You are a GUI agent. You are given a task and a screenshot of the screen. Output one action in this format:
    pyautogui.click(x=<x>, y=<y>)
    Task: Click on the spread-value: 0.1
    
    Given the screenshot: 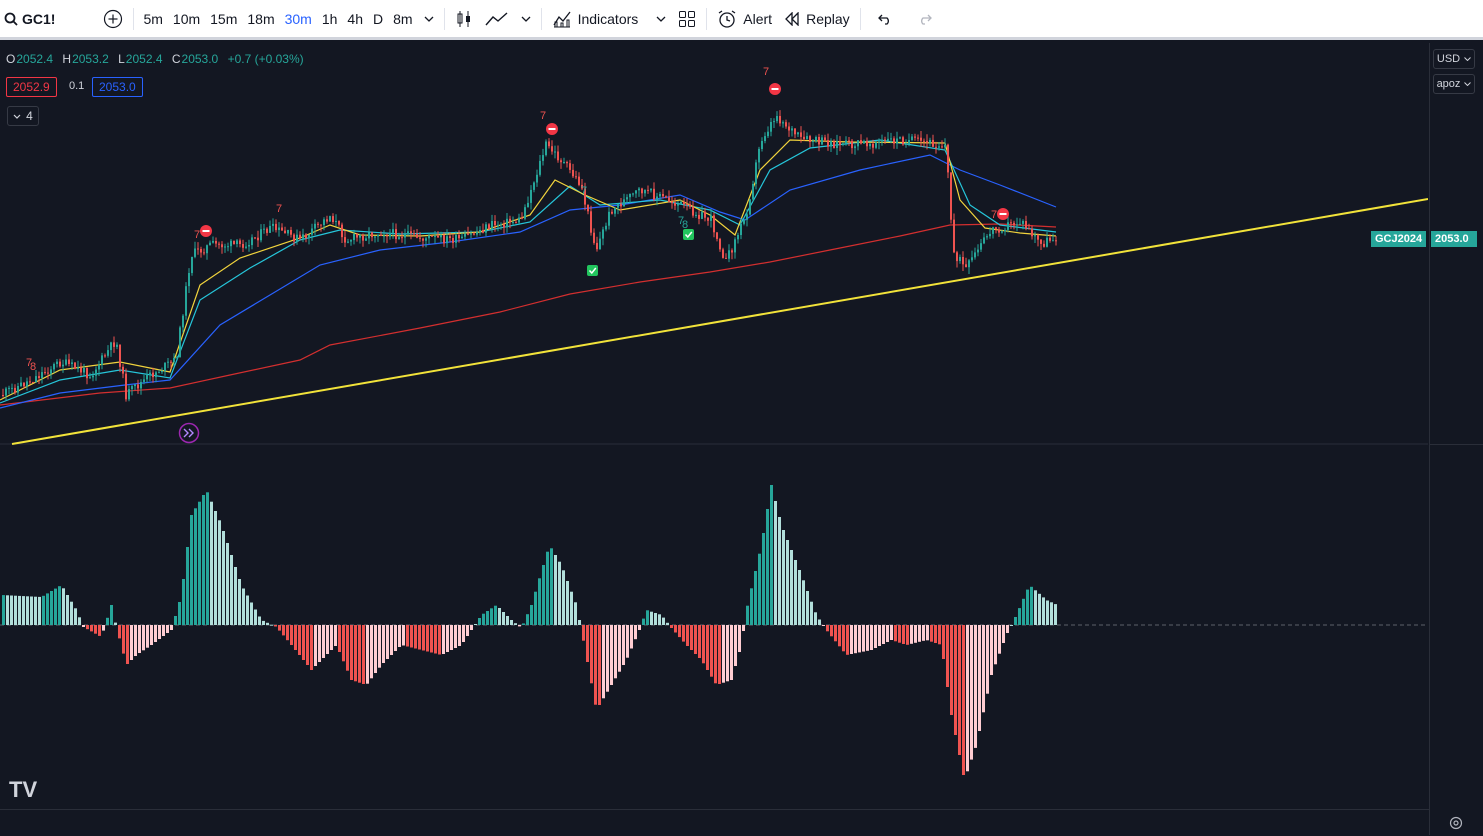 What is the action you would take?
    pyautogui.click(x=77, y=86)
    